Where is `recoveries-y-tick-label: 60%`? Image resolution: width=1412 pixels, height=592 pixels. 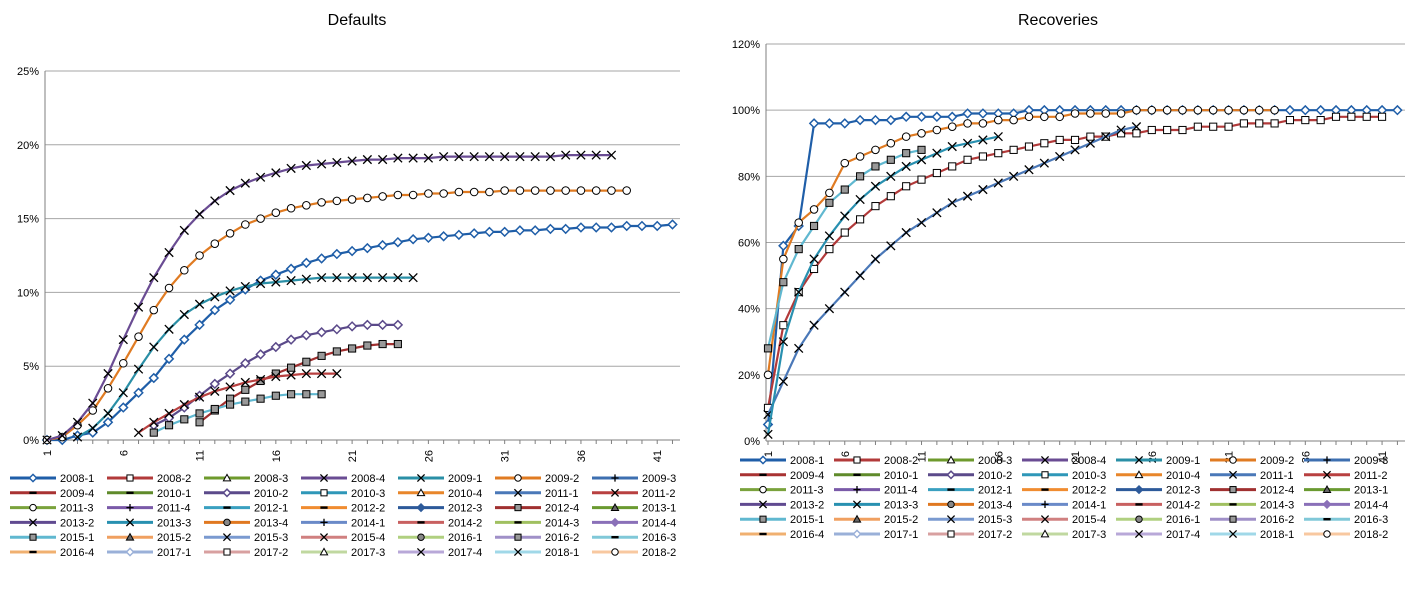 recoveries-y-tick-label: 60% is located at coordinates (749, 244).